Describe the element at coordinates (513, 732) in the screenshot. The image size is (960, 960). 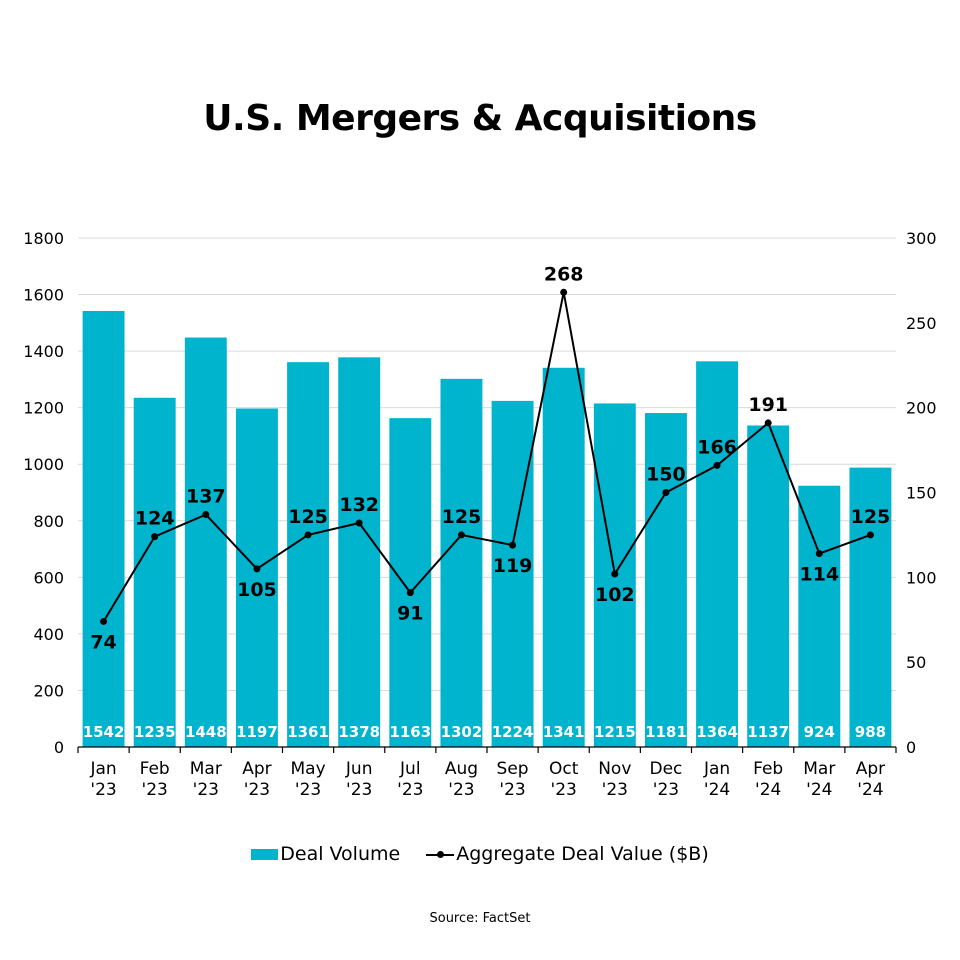
I see `bar-value-label: 1224` at that location.